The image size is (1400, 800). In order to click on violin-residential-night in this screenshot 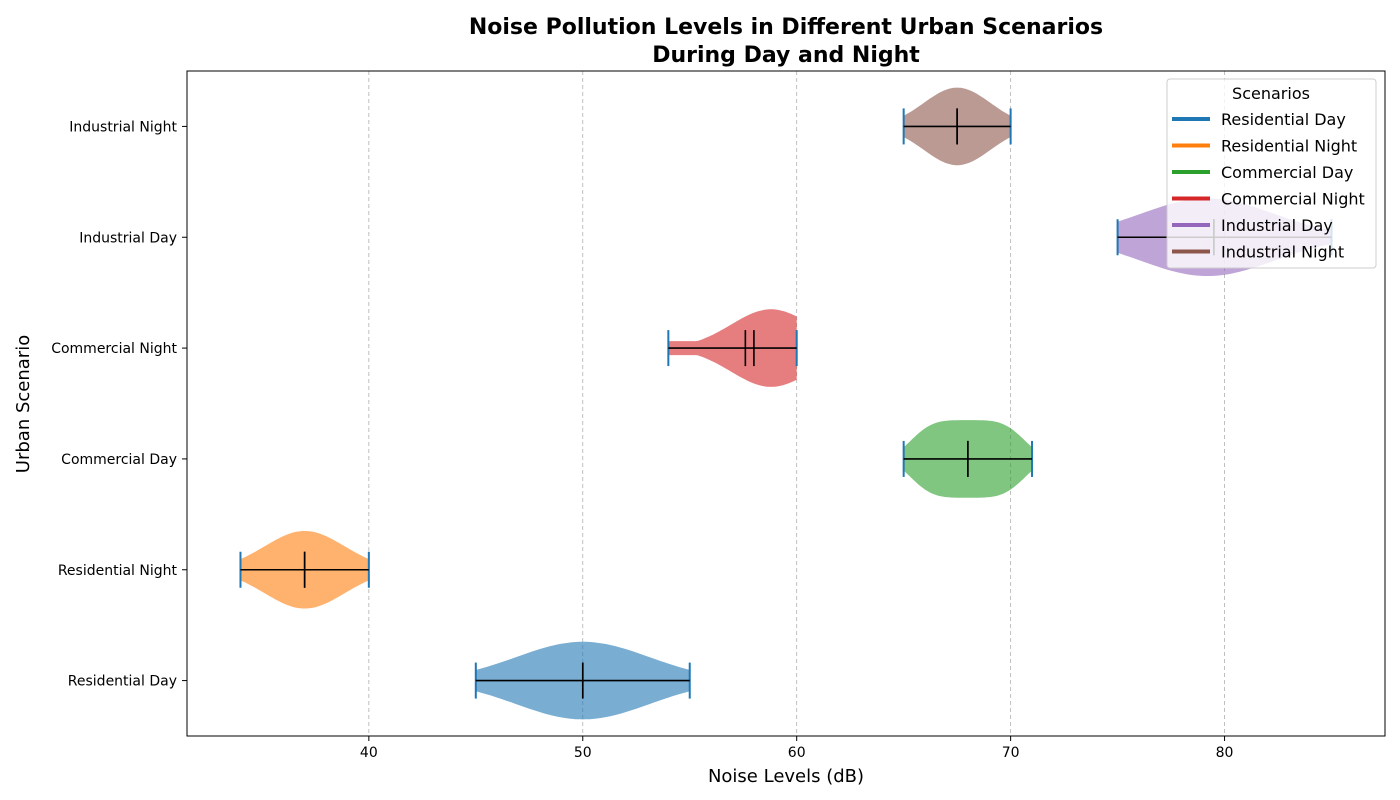, I will do `click(304, 570)`.